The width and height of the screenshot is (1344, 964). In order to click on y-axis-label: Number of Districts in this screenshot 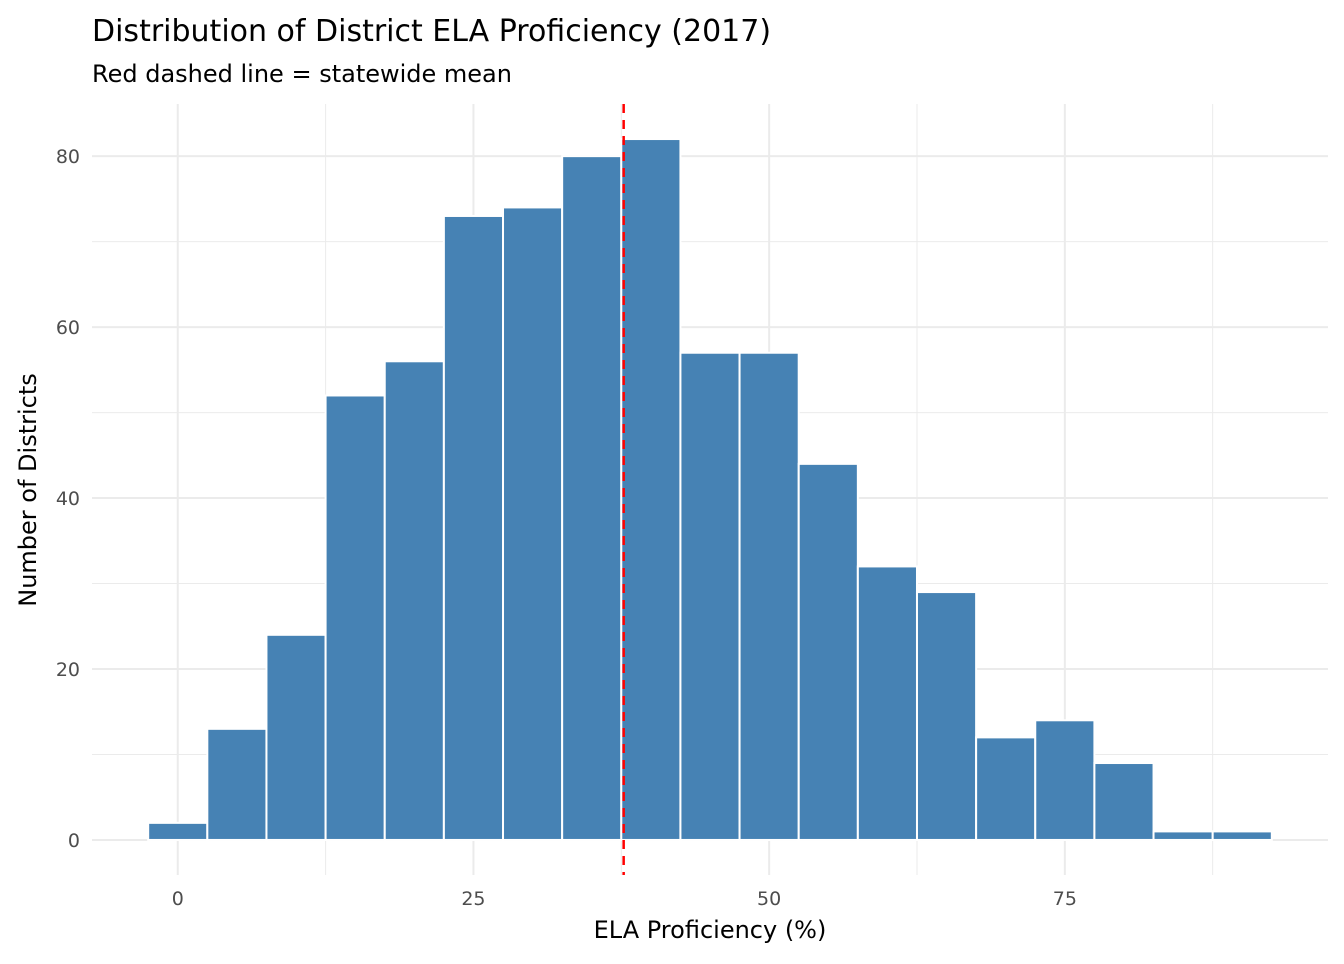, I will do `click(28, 490)`.